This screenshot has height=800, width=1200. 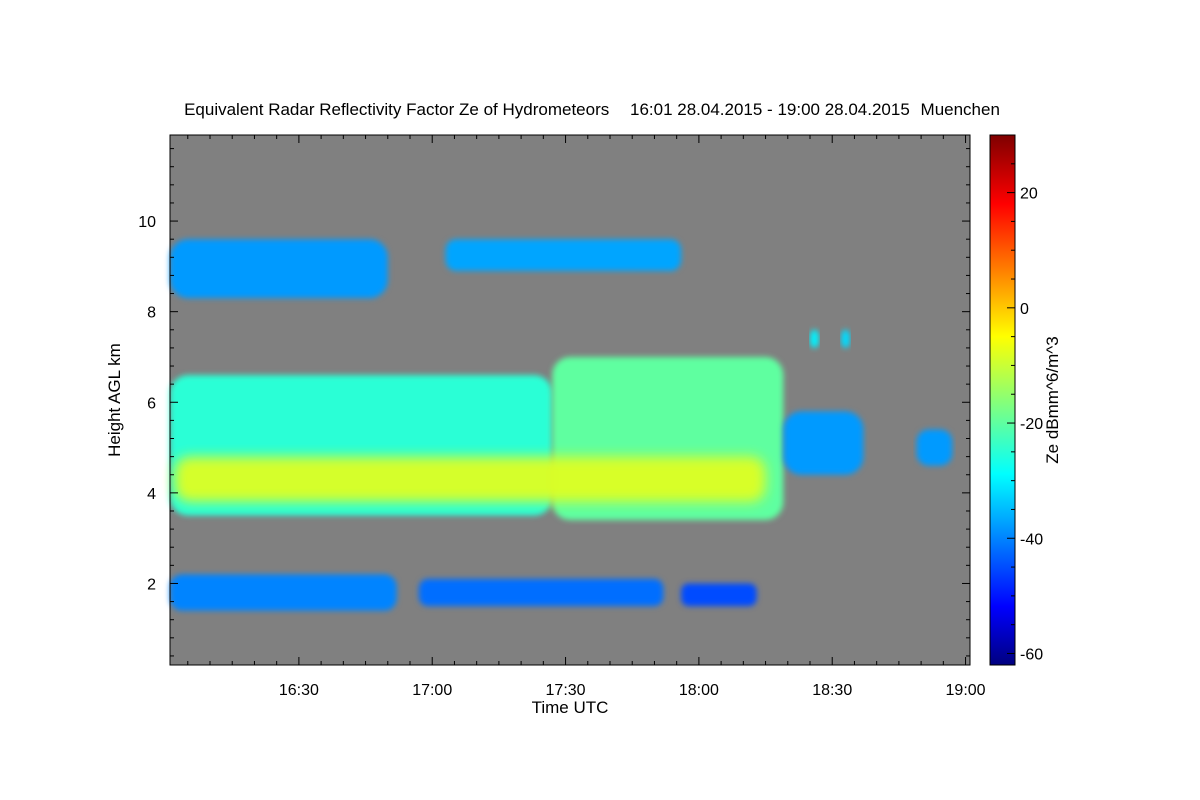 What do you see at coordinates (1002, 400) in the screenshot?
I see `colorbar` at bounding box center [1002, 400].